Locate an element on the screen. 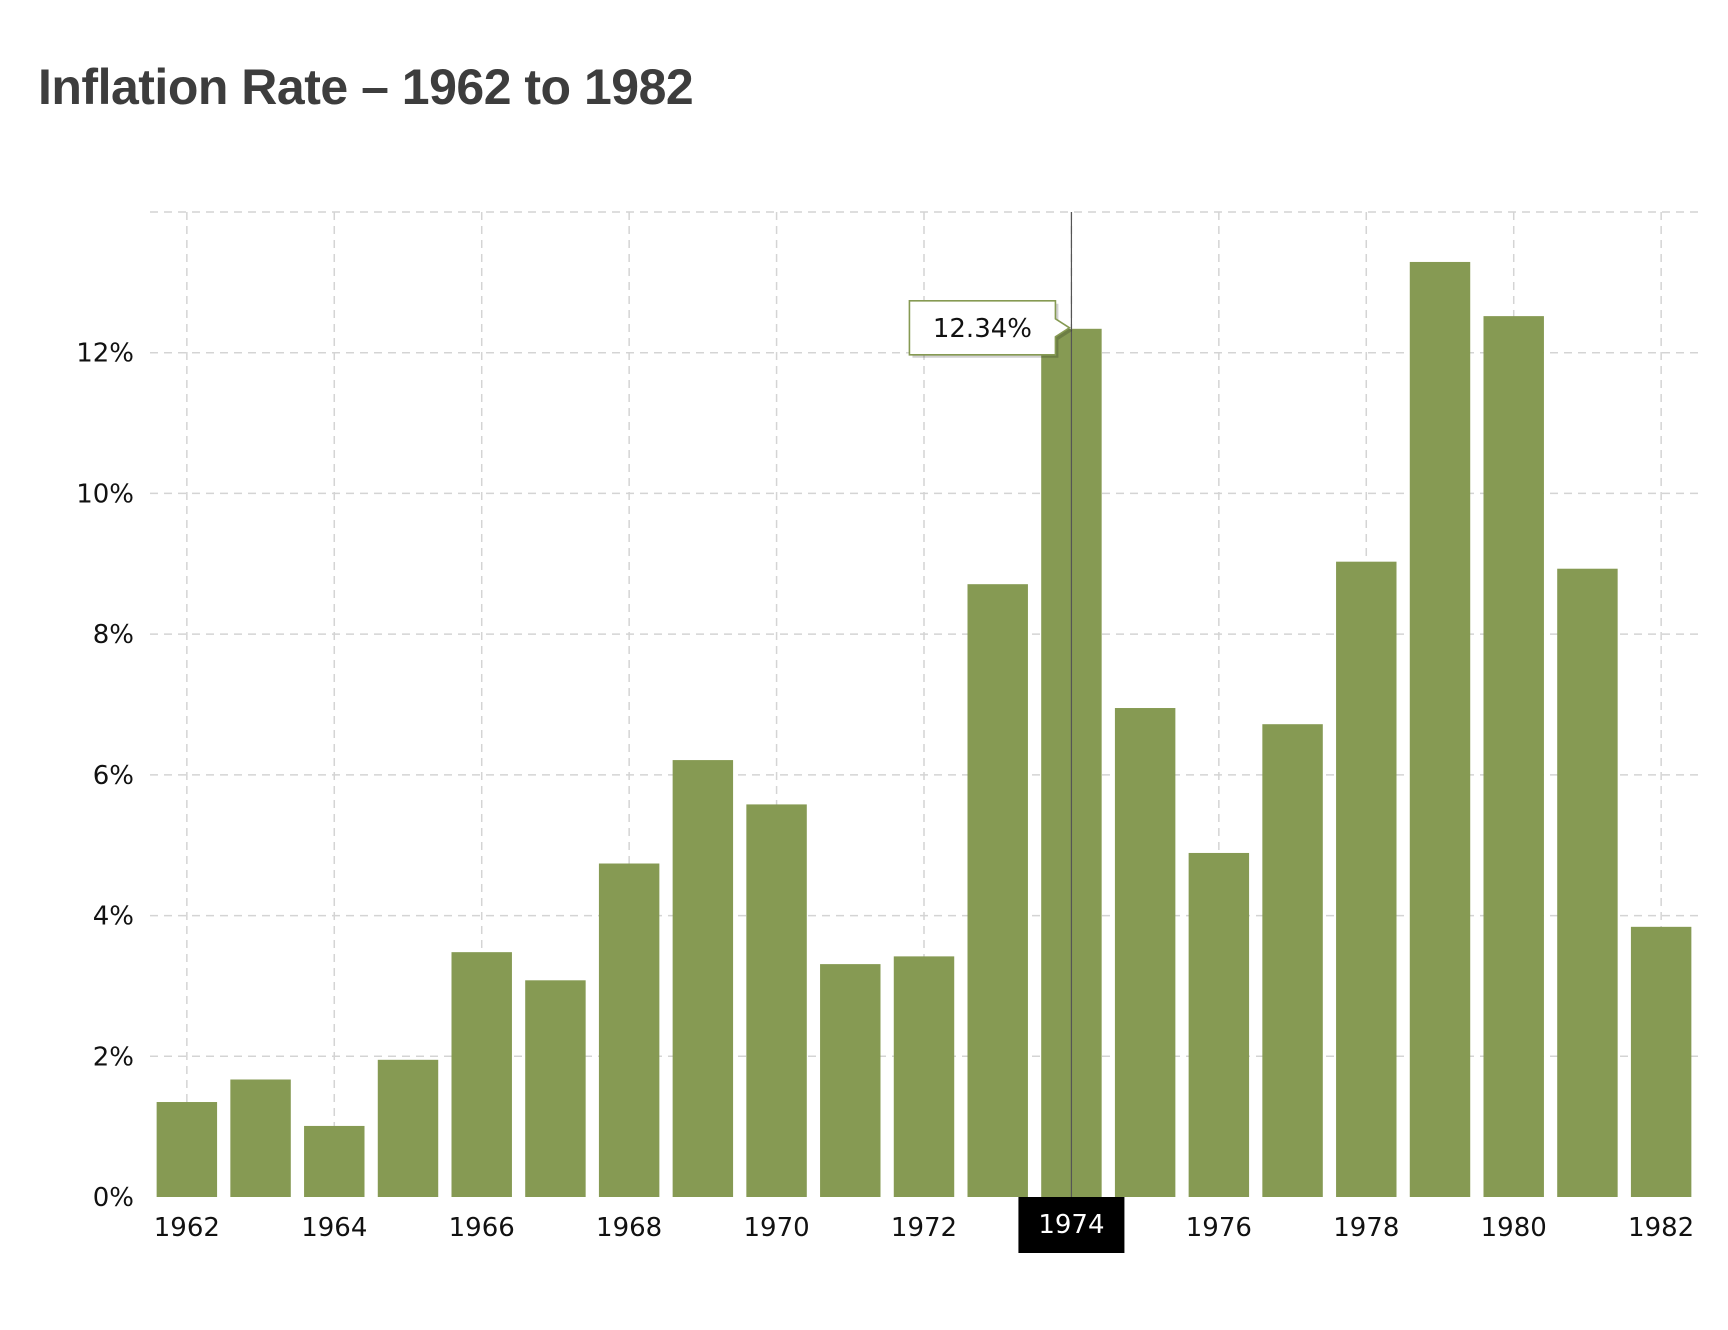 The height and width of the screenshot is (1330, 1728). bar-1967 is located at coordinates (555, 1088).